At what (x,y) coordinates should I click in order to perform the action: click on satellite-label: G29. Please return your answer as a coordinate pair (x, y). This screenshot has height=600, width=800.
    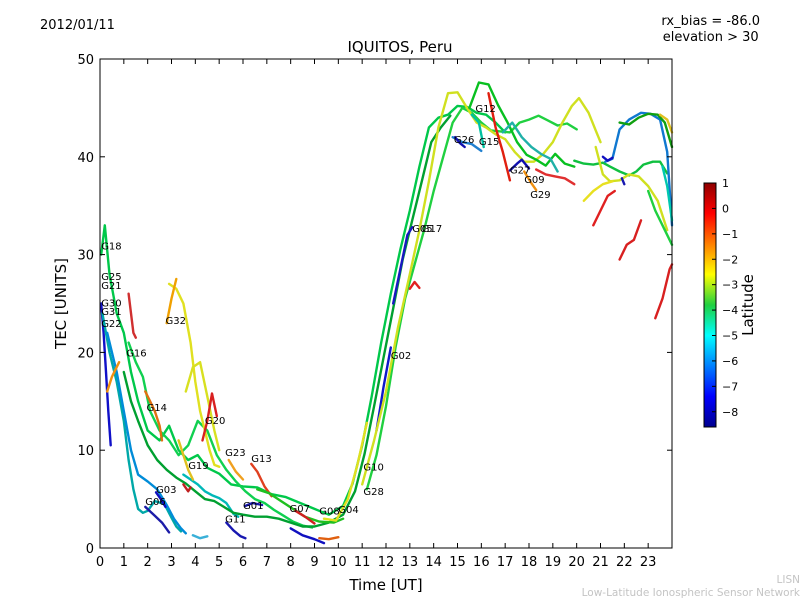
    Looking at the image, I should click on (540, 195).